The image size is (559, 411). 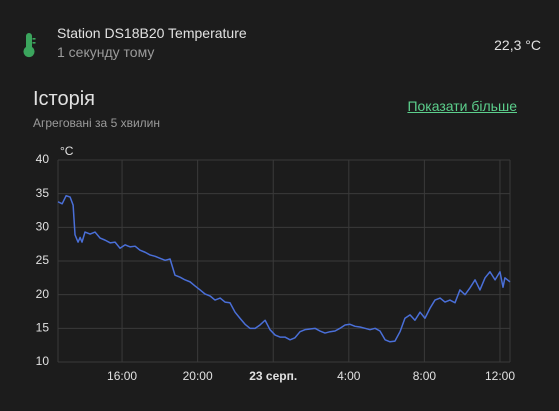 What do you see at coordinates (462, 106) in the screenshot?
I see `show-more-link: Показати більше` at bounding box center [462, 106].